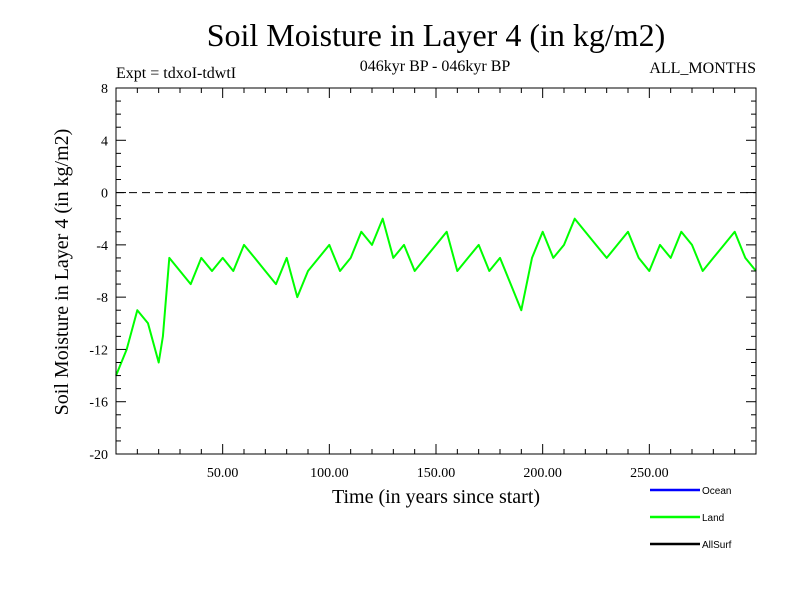  What do you see at coordinates (436, 497) in the screenshot?
I see `x-axis-label: Time (in years since start)` at bounding box center [436, 497].